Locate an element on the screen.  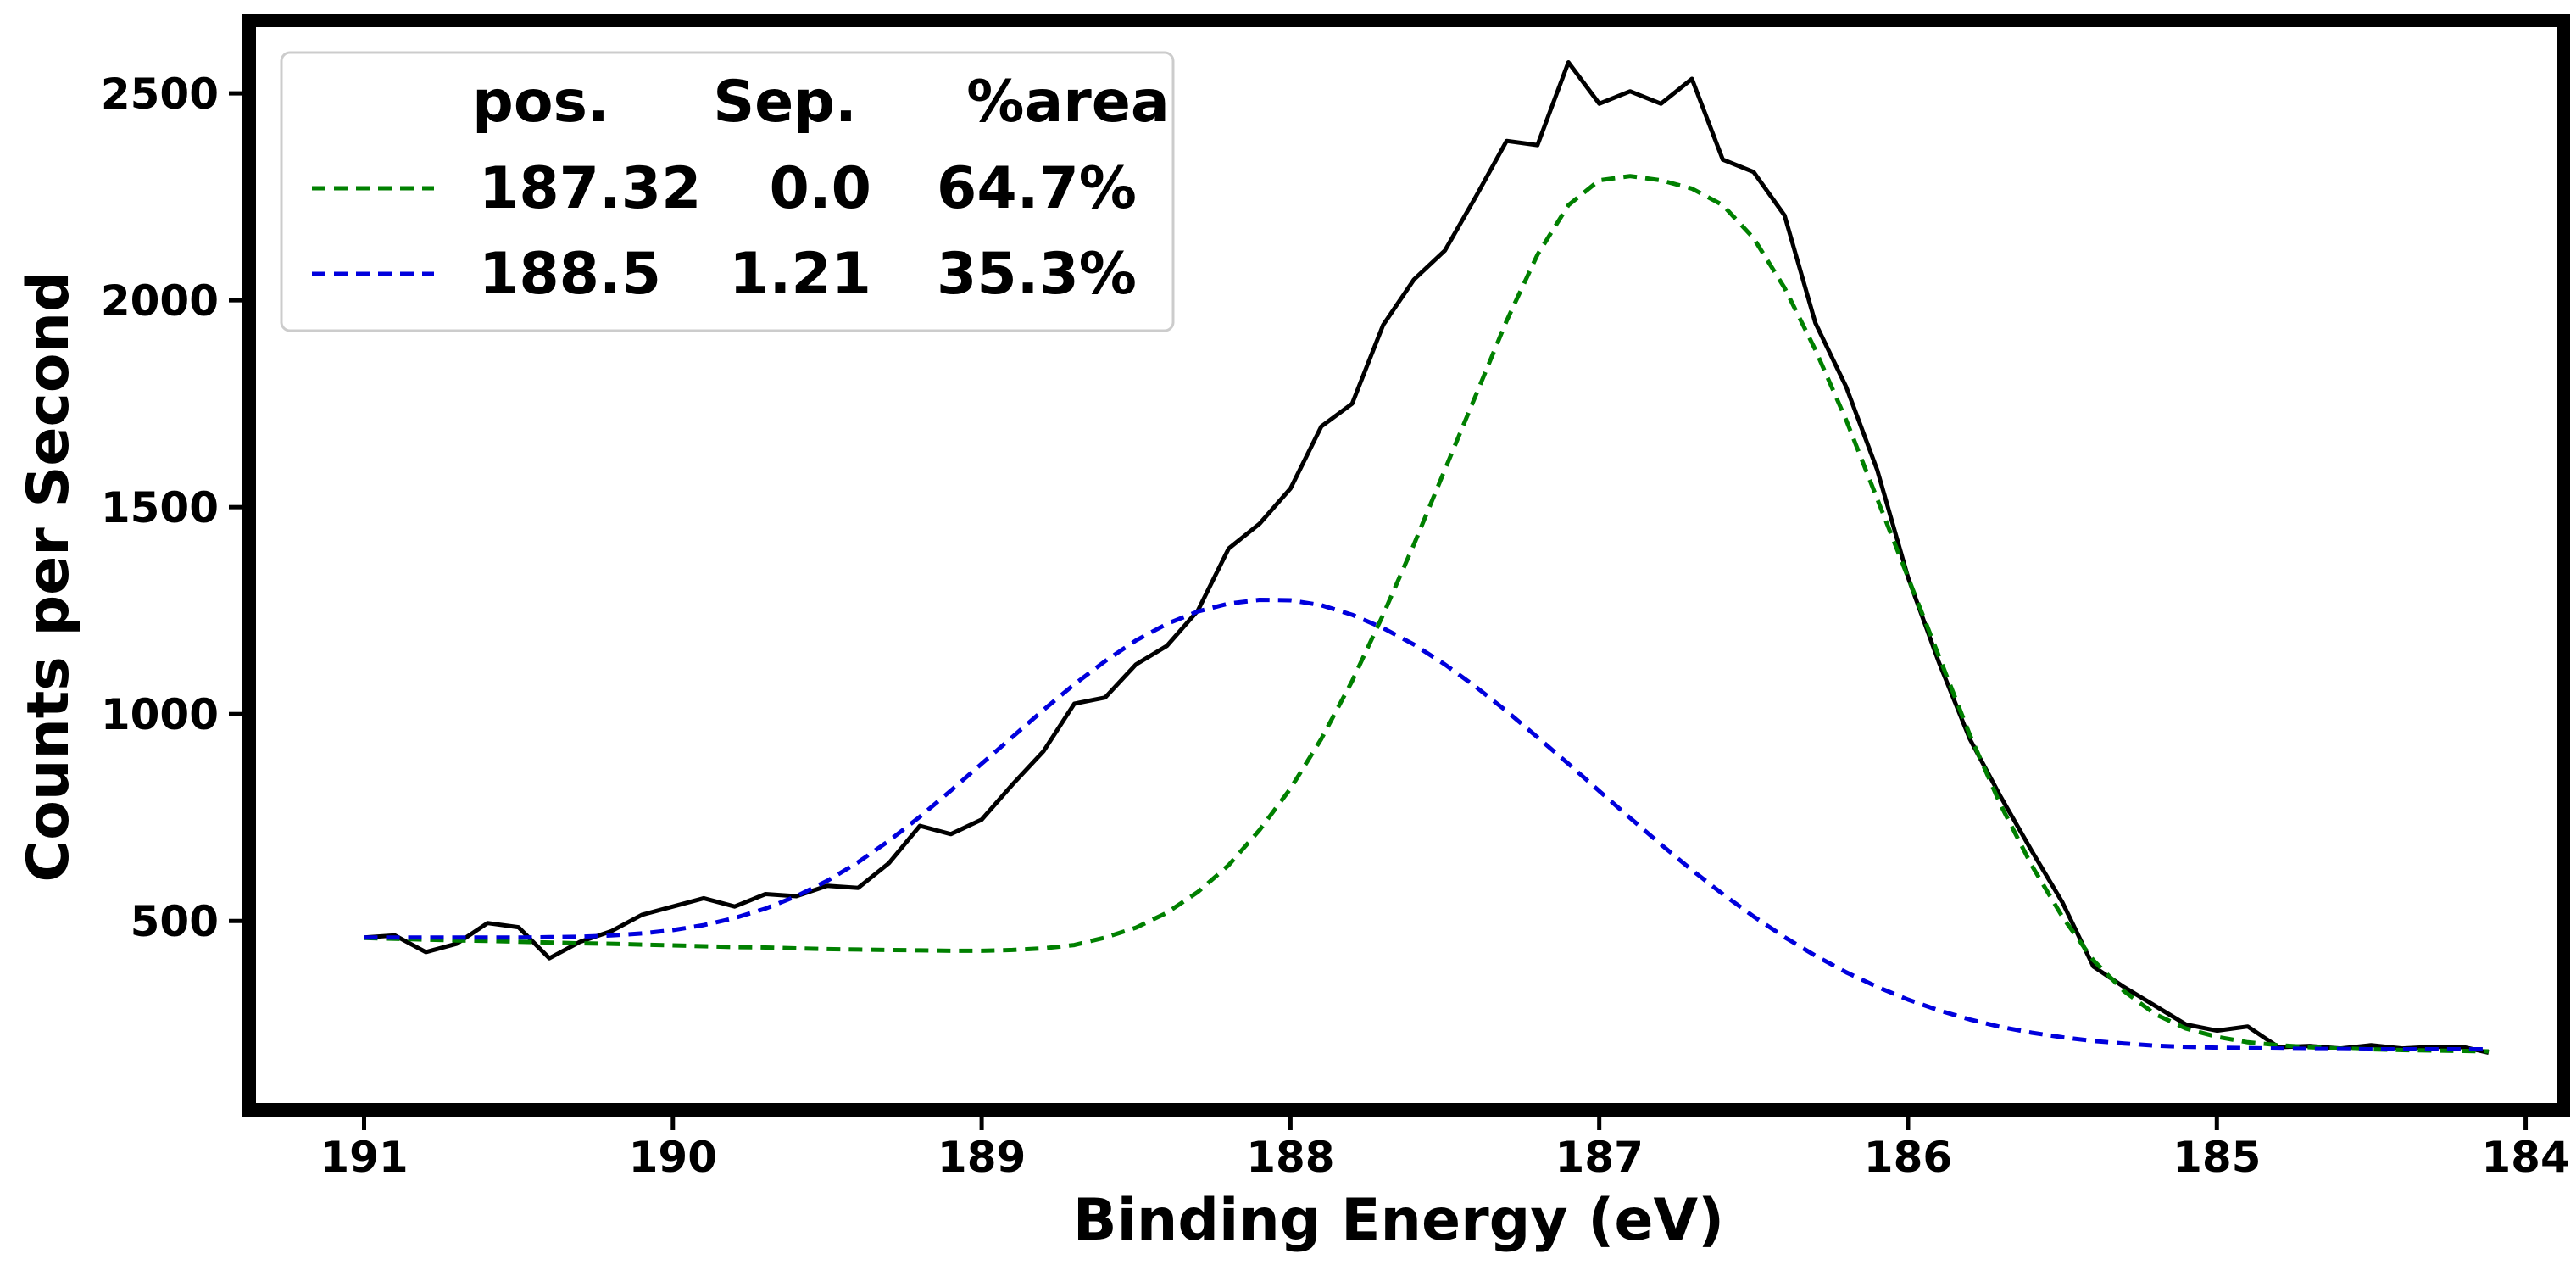
x-tick-label: 188 is located at coordinates (1290, 1157).